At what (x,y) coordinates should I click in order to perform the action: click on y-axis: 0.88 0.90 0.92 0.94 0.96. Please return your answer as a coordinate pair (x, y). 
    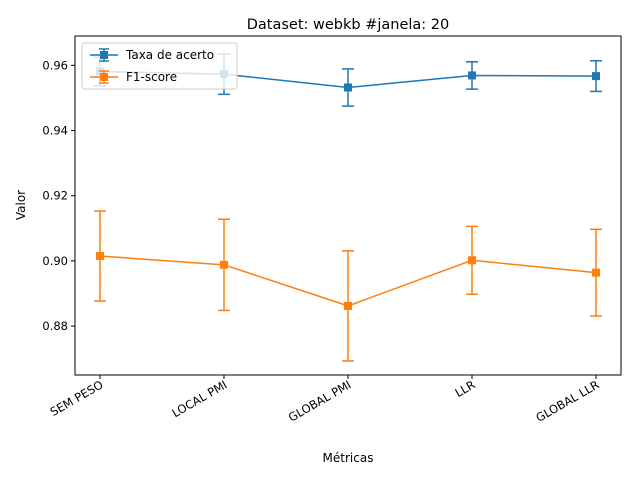
    Looking at the image, I should click on (58, 195).